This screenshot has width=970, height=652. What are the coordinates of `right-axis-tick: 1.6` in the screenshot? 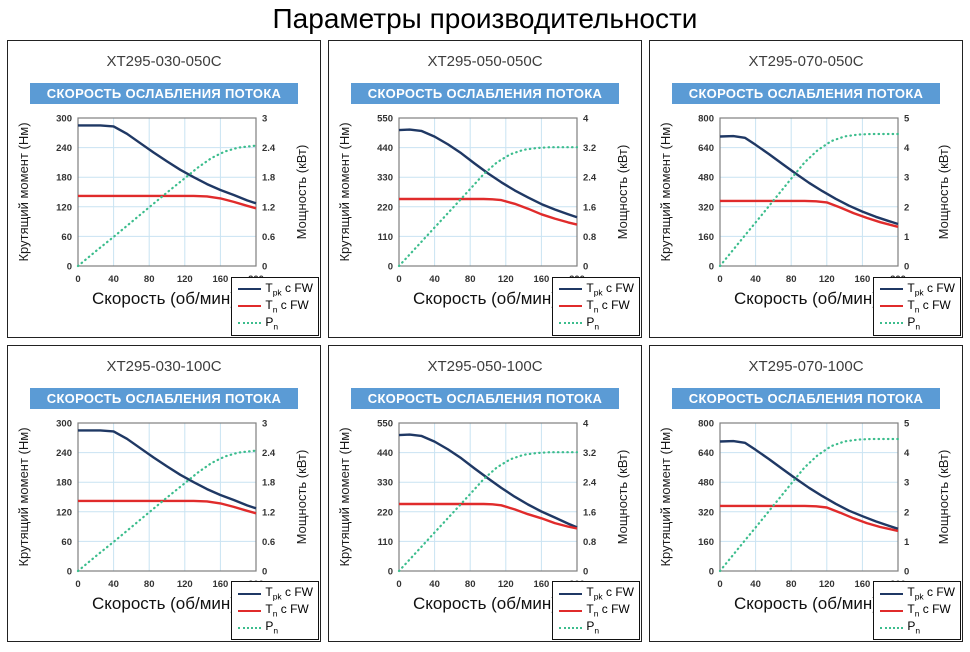 It's located at (589, 207).